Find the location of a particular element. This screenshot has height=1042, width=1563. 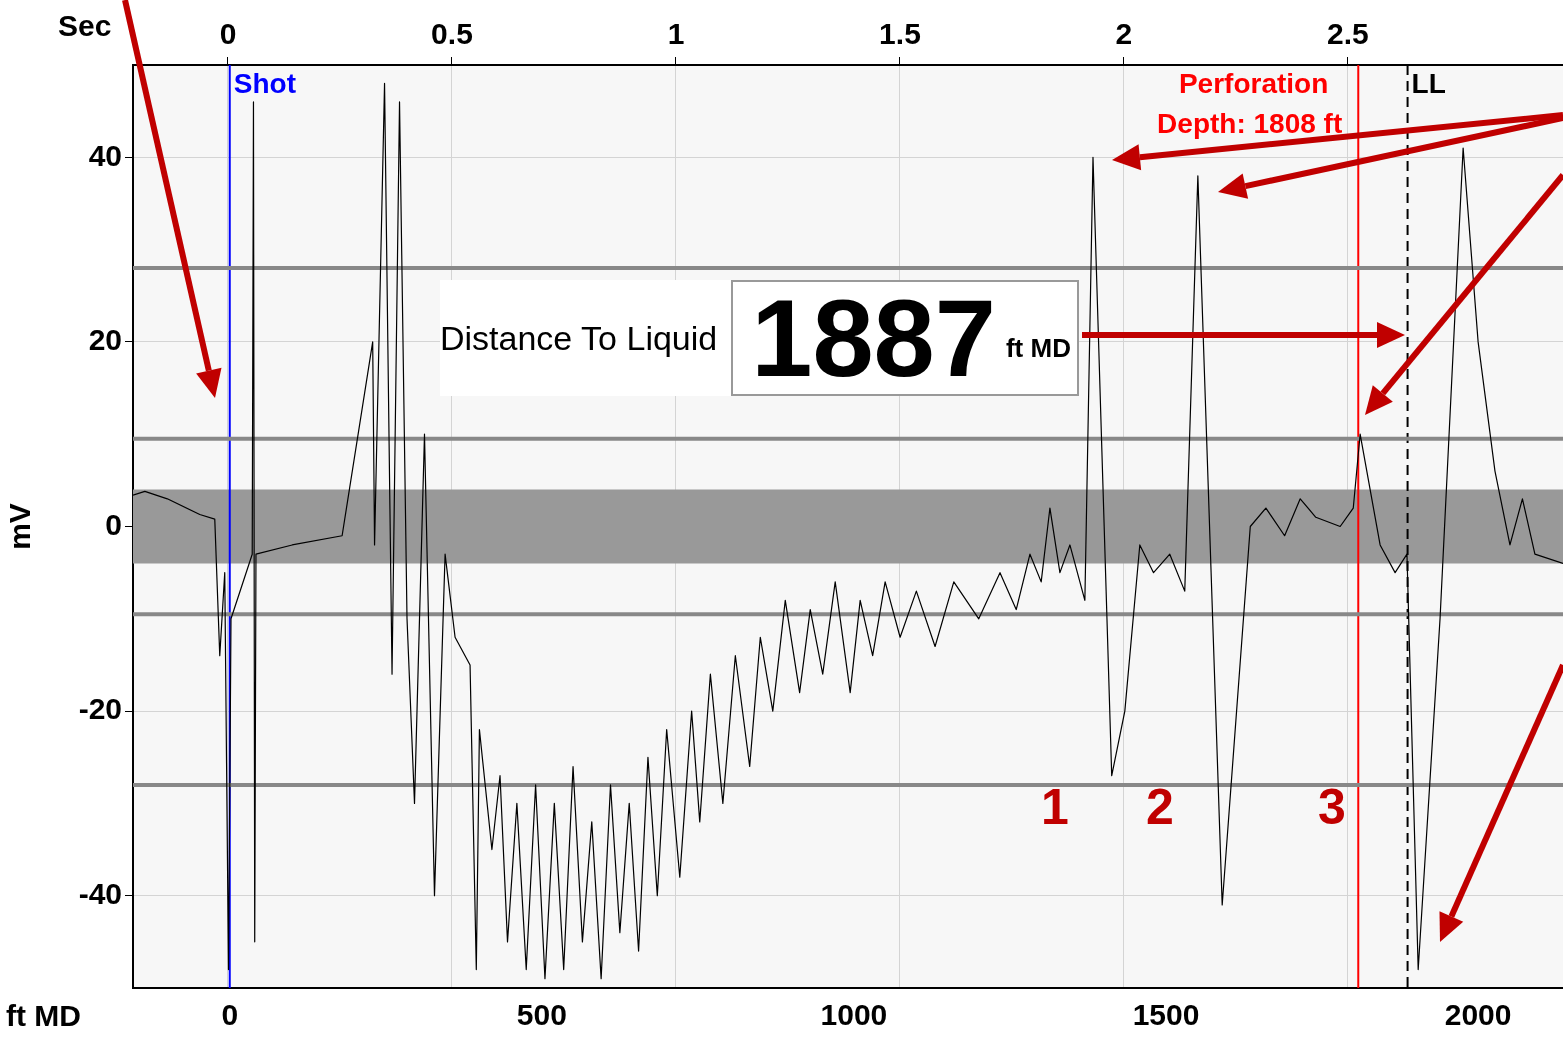

x2-tick-label: 2 is located at coordinates (1124, 34).